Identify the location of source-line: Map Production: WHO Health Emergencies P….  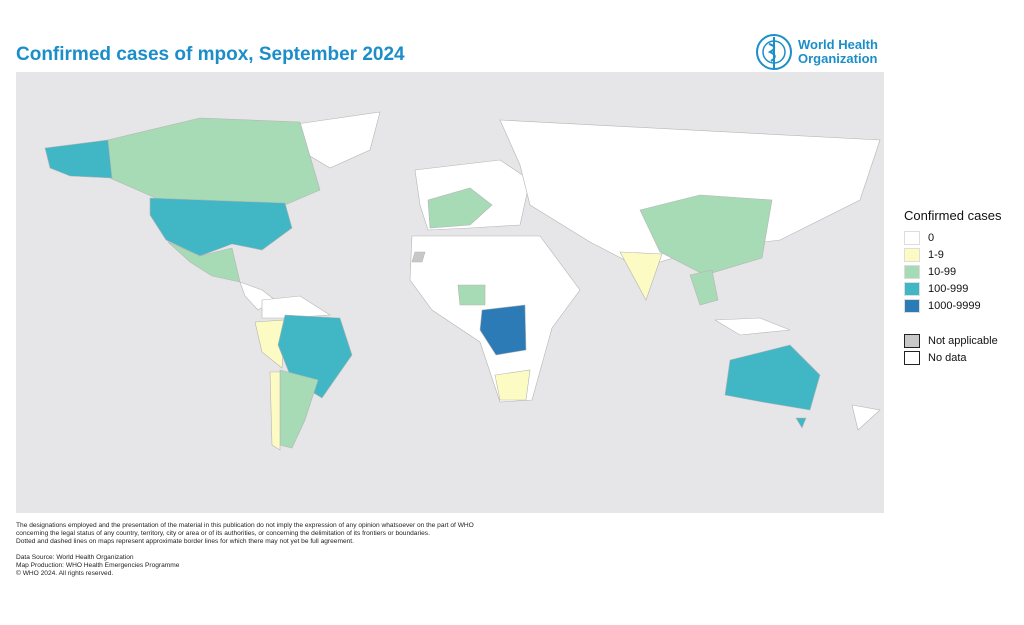
(98, 565).